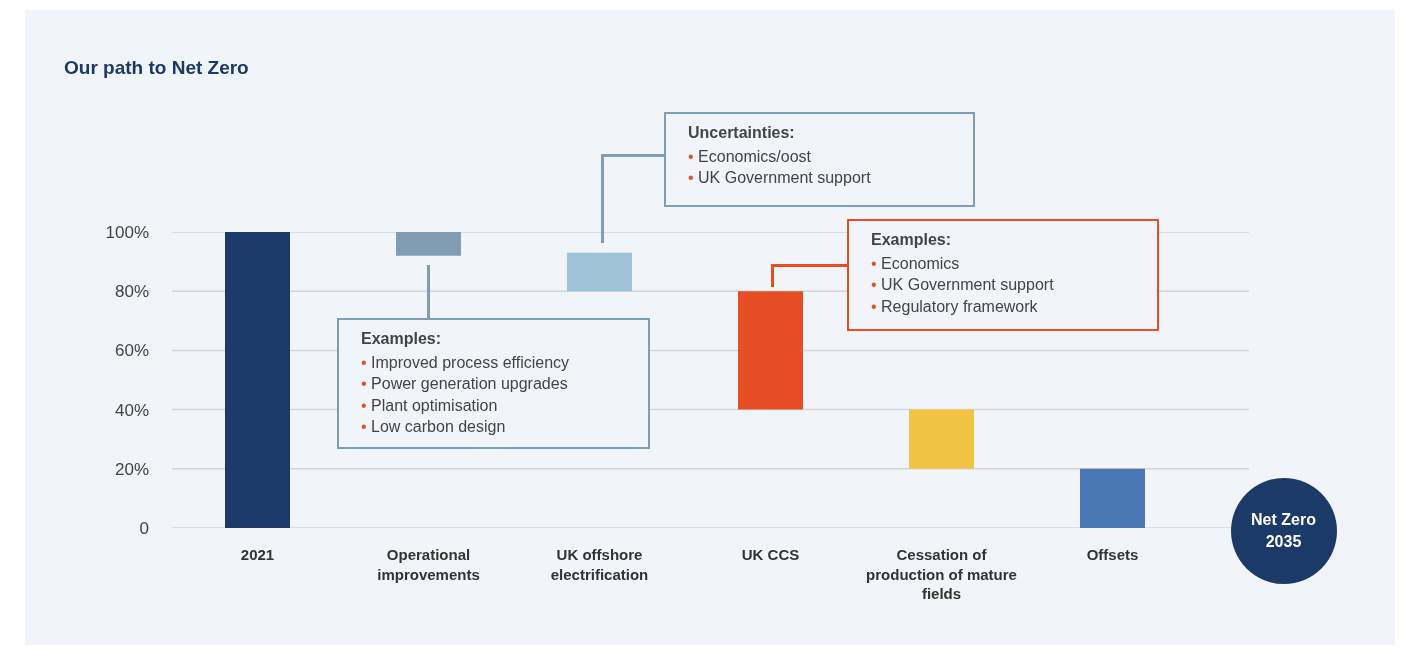 This screenshot has width=1405, height=647. I want to click on annotation: Examples: • Economics • UK Government support • Regulatory framework, so click(963, 273).